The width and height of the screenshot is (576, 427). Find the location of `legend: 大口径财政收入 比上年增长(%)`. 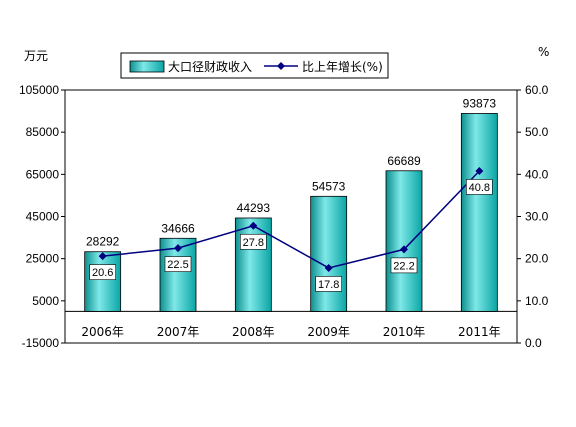

legend: 大口径财政收入 比上年增长(%) is located at coordinates (254, 65).